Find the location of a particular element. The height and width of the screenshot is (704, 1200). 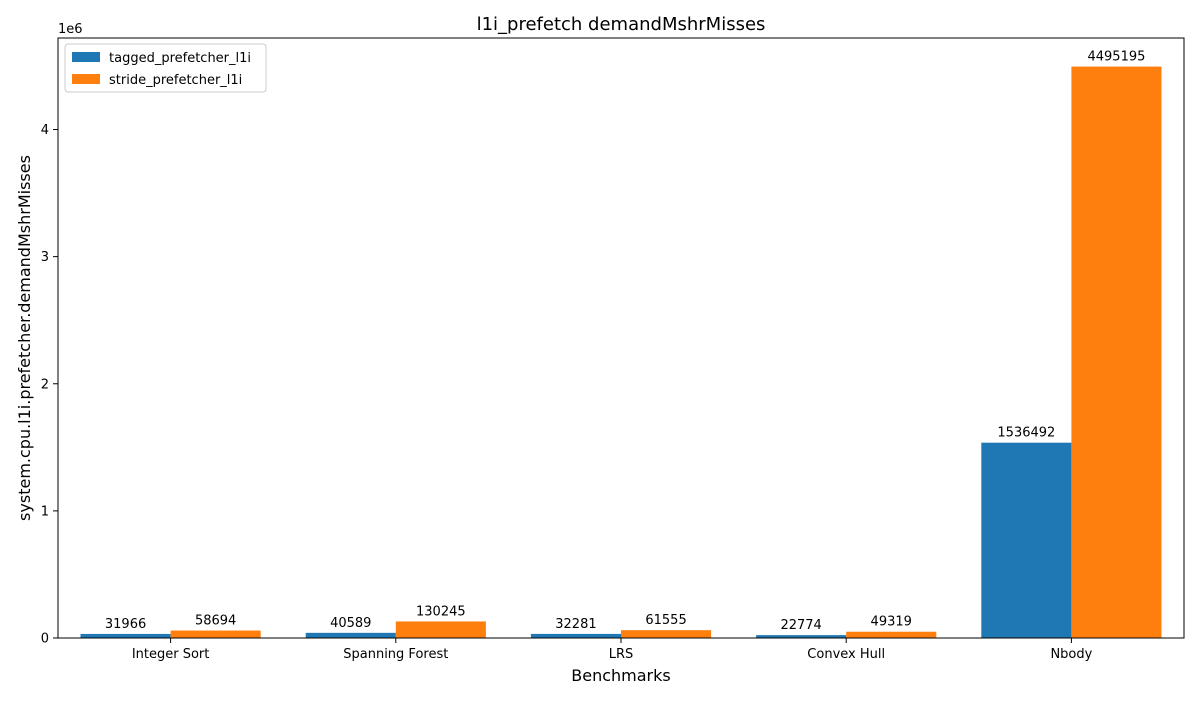

y-tick-label-5: 4 is located at coordinates (45, 130).